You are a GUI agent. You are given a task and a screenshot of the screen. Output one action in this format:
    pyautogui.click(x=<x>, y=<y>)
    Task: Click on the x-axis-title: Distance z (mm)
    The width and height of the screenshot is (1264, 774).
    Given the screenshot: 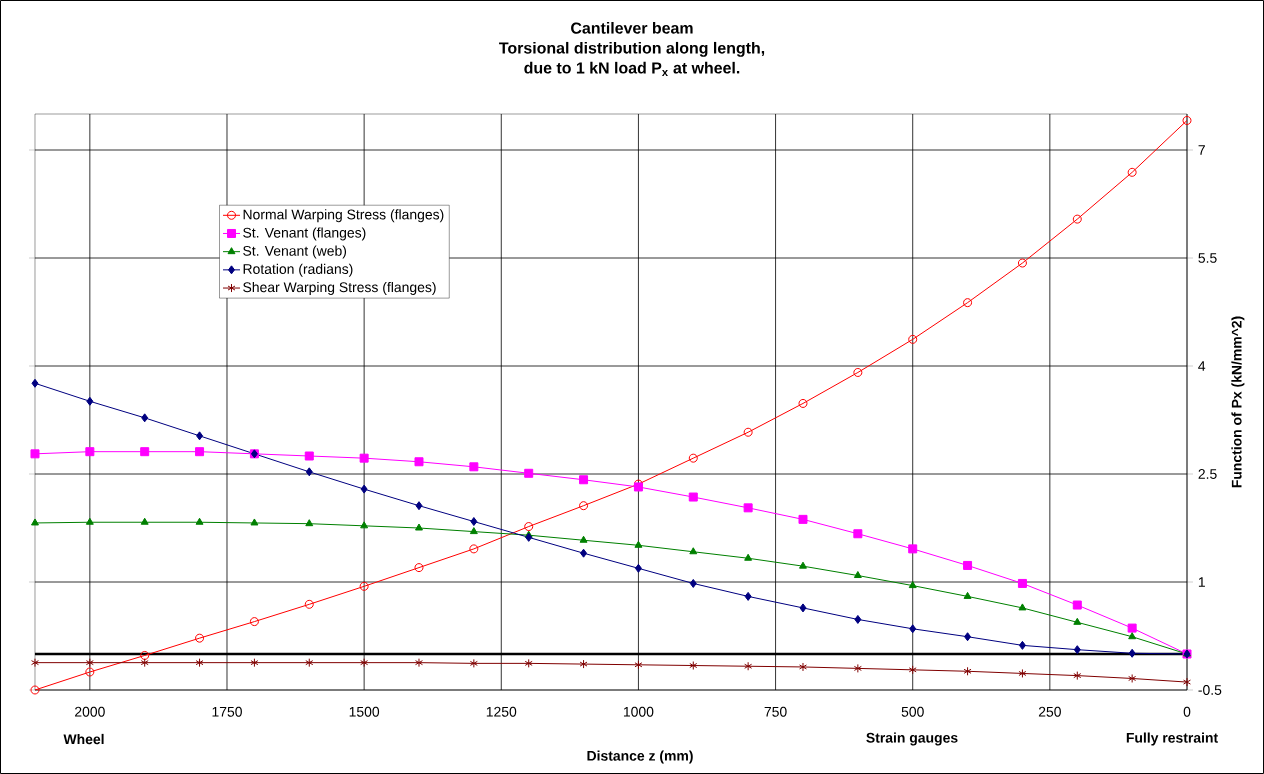 What is the action you would take?
    pyautogui.click(x=640, y=757)
    